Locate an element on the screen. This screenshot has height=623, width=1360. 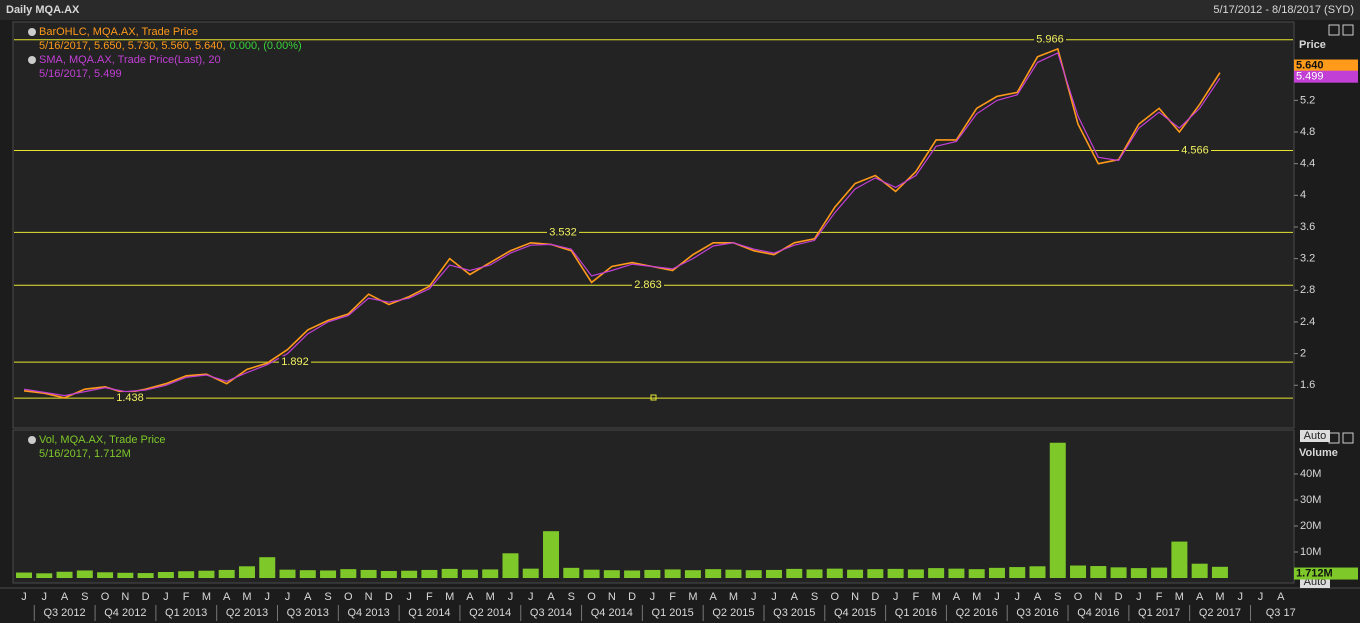
legend-detail: 5/16/2017, 5.499 is located at coordinates (80, 74).